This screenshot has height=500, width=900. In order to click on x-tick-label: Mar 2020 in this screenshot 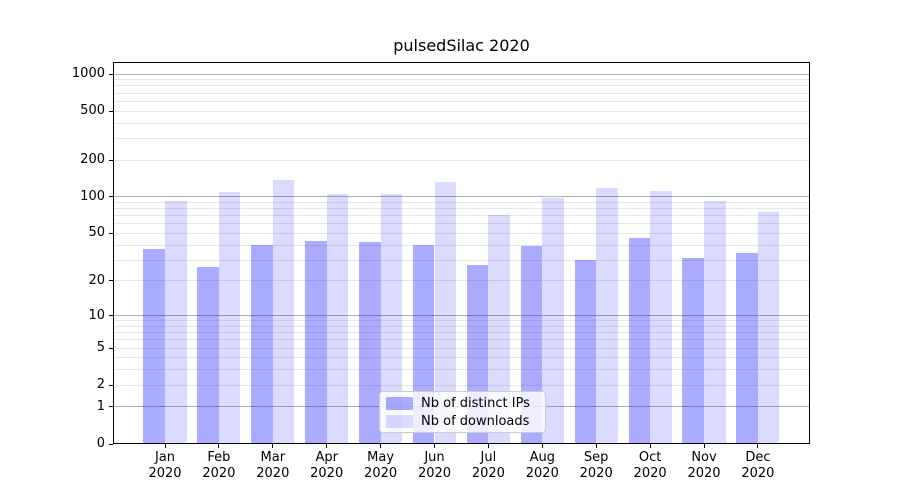, I will do `click(273, 465)`.